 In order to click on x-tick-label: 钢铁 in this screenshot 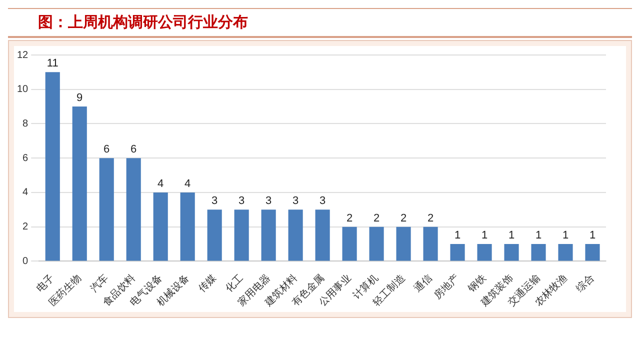, I will do `click(476, 284)`.